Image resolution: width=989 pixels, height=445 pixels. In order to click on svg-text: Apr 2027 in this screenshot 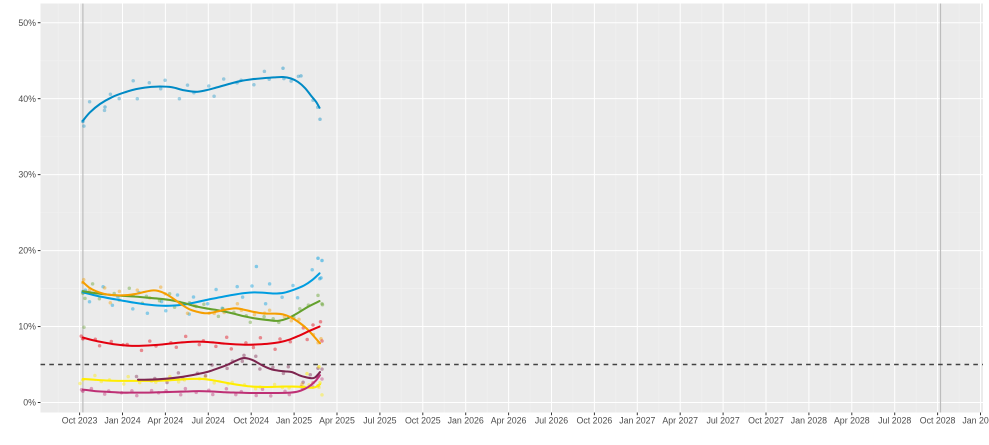, I will do `click(680, 421)`.